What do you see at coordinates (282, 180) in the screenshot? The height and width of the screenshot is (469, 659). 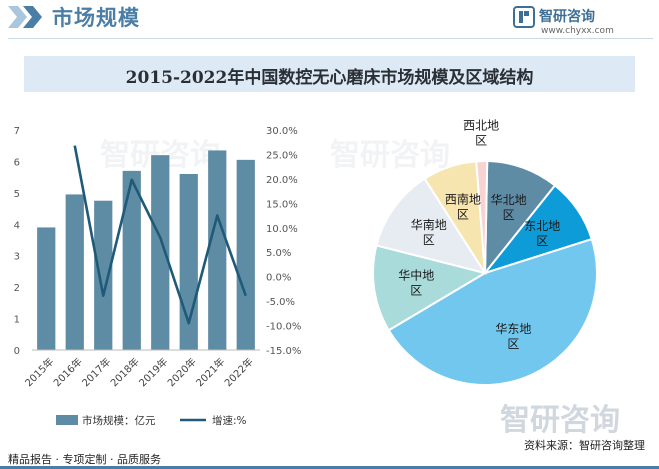 I see `y2-tick-label: 20.0%` at bounding box center [282, 180].